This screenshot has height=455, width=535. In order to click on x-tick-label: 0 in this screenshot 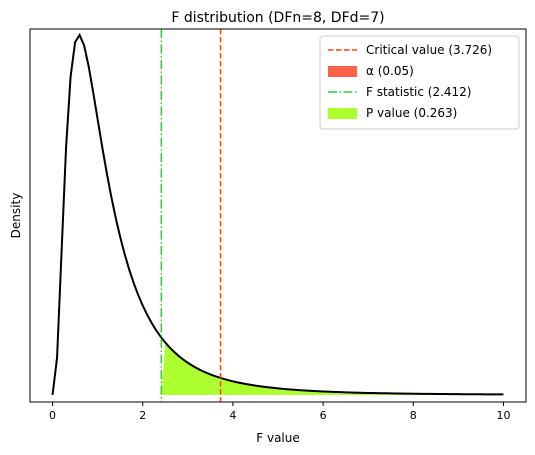, I will do `click(52, 415)`.